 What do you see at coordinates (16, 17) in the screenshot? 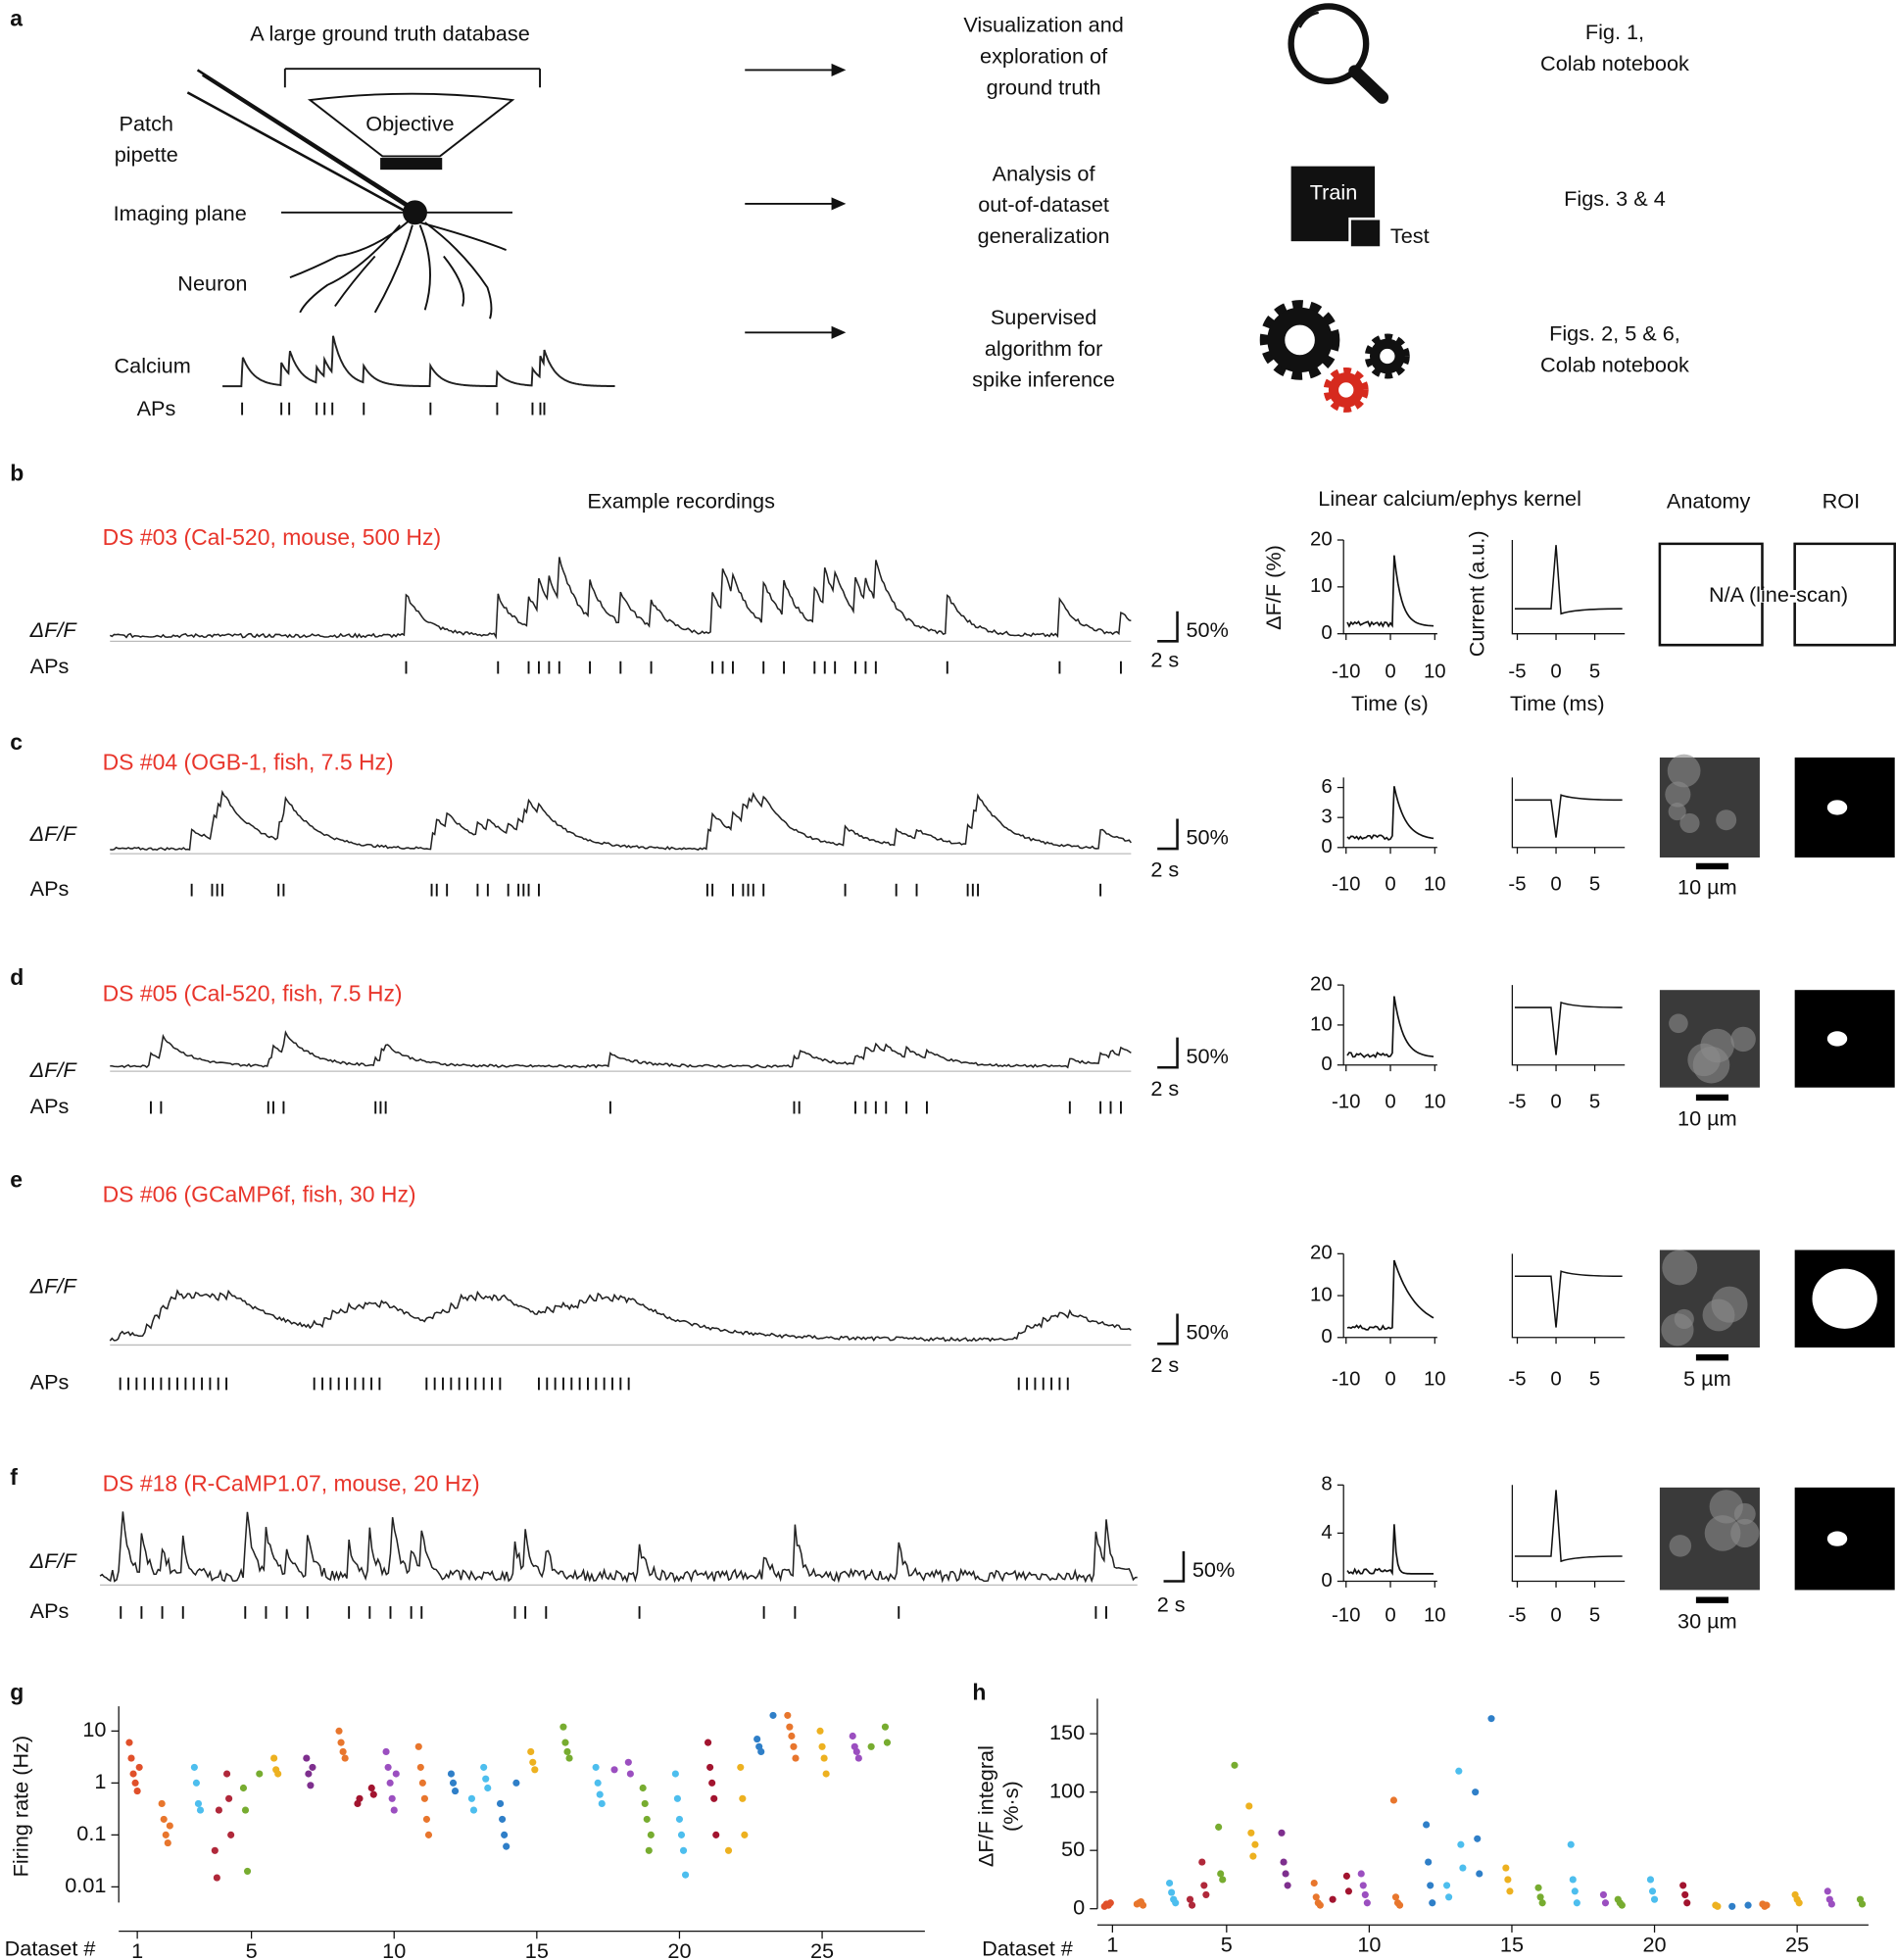
I see `panel-label: a` at bounding box center [16, 17].